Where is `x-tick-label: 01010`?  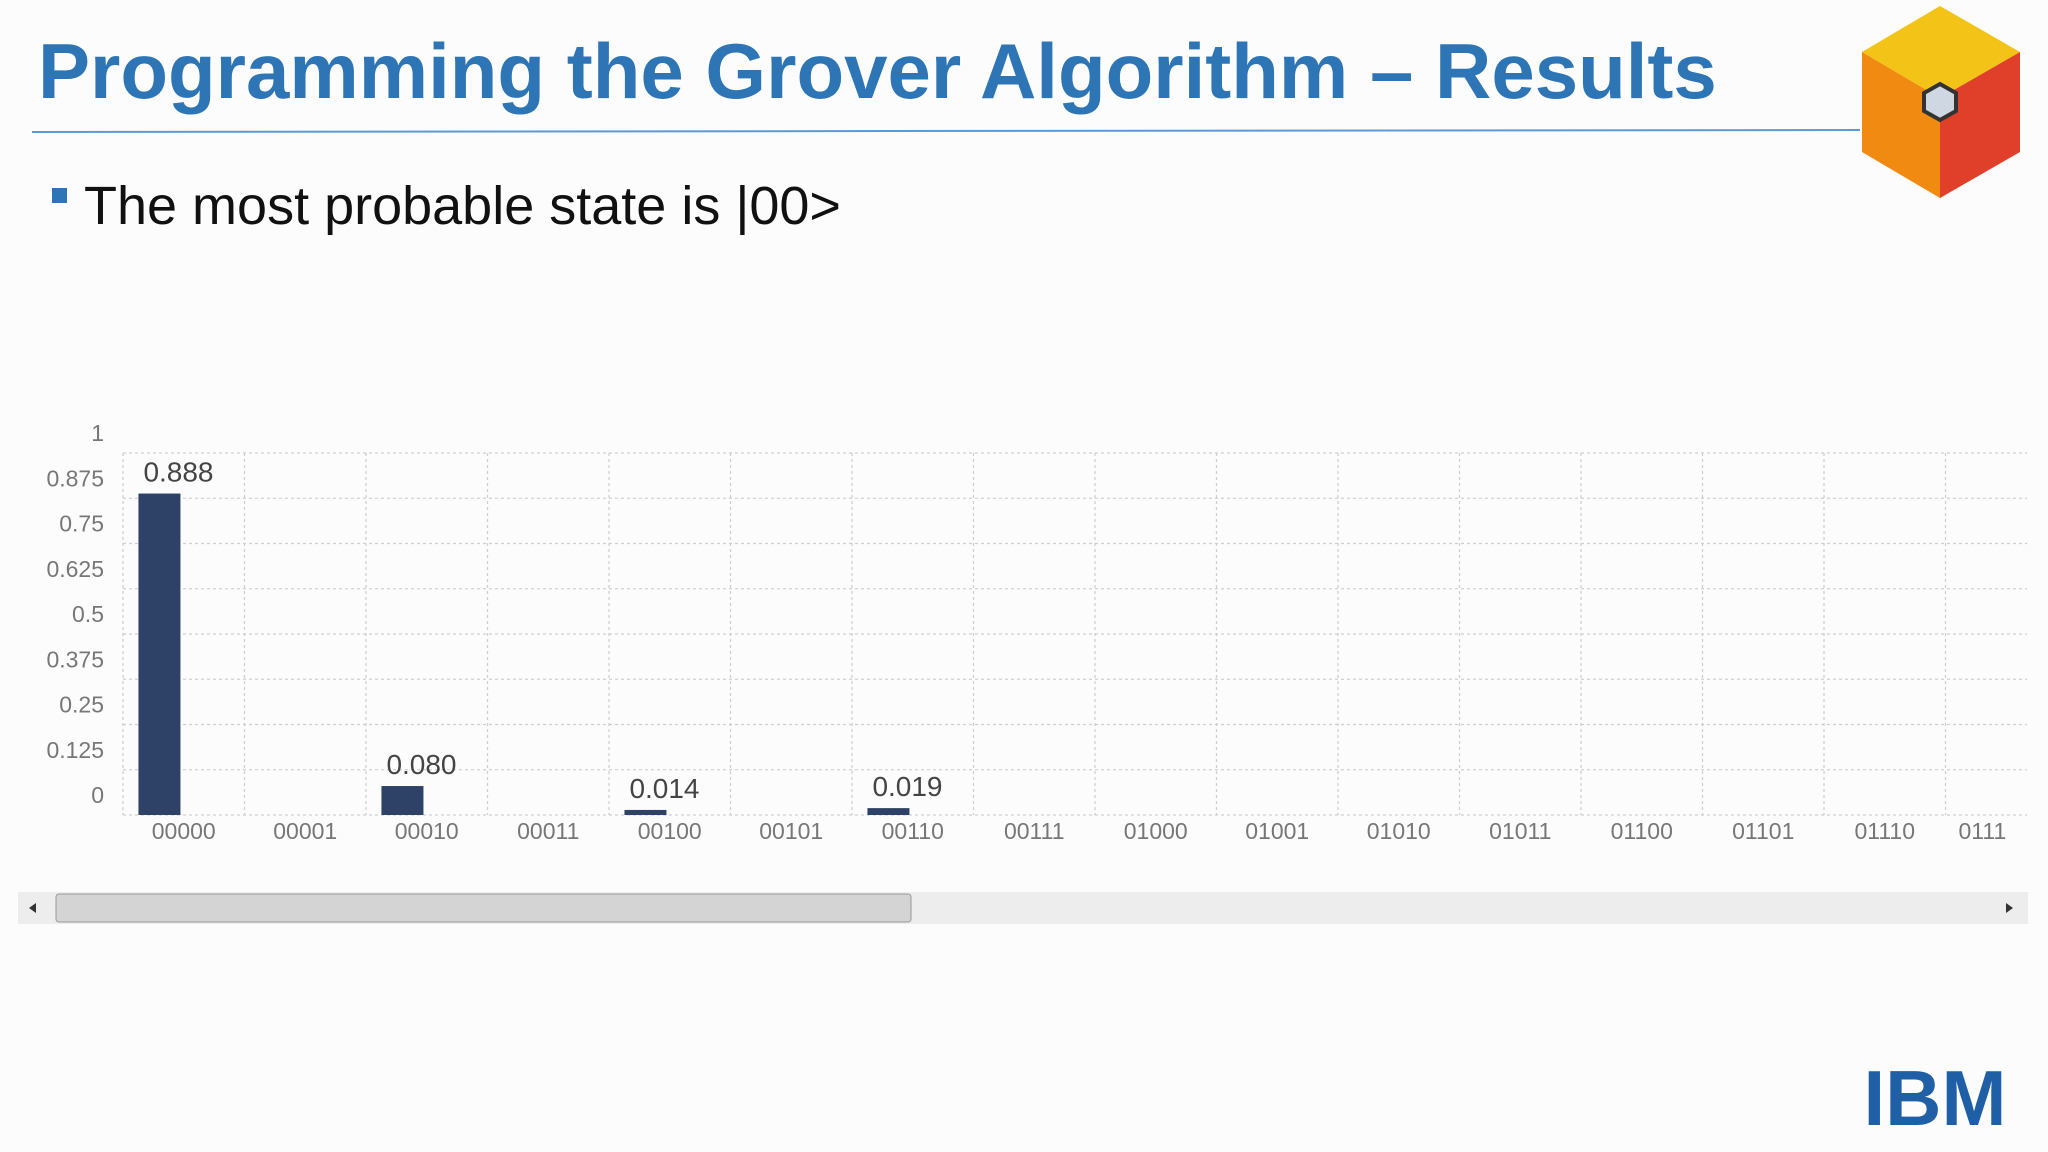
x-tick-label: 01010 is located at coordinates (1399, 831).